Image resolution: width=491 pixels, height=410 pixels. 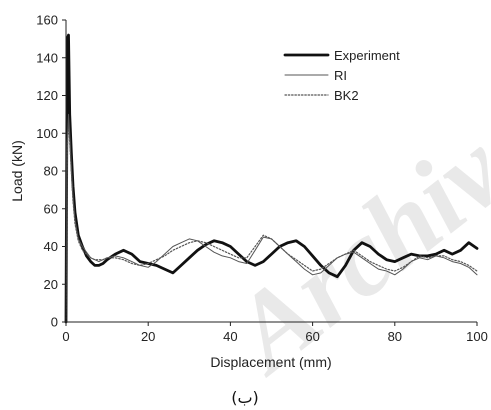 What do you see at coordinates (51, 284) in the screenshot?
I see `y-tick-label: 20` at bounding box center [51, 284].